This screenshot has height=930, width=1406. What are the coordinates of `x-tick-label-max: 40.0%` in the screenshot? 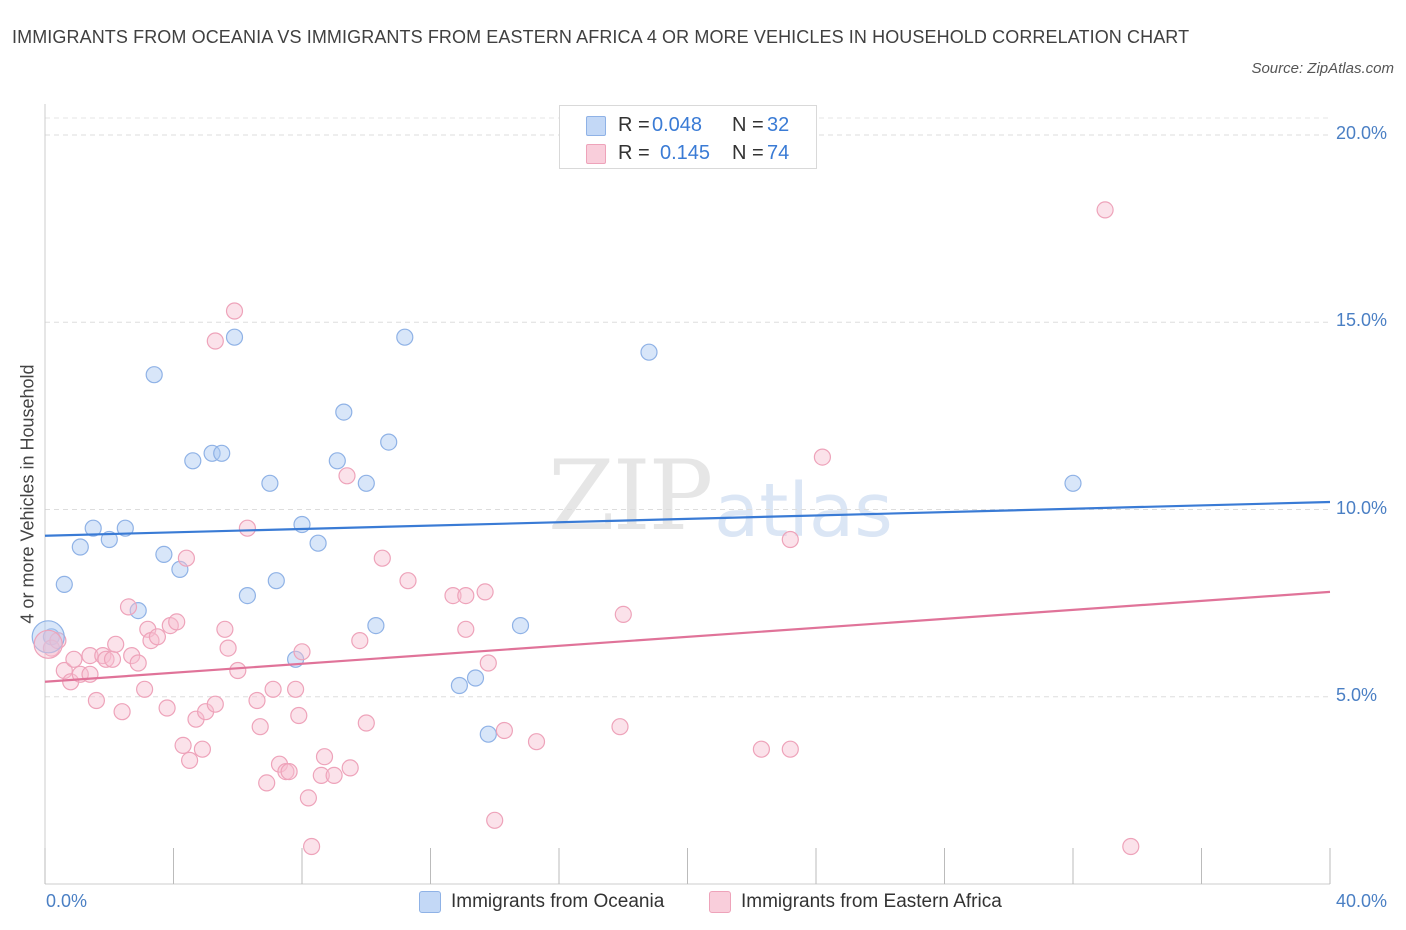 It's located at (1362, 901).